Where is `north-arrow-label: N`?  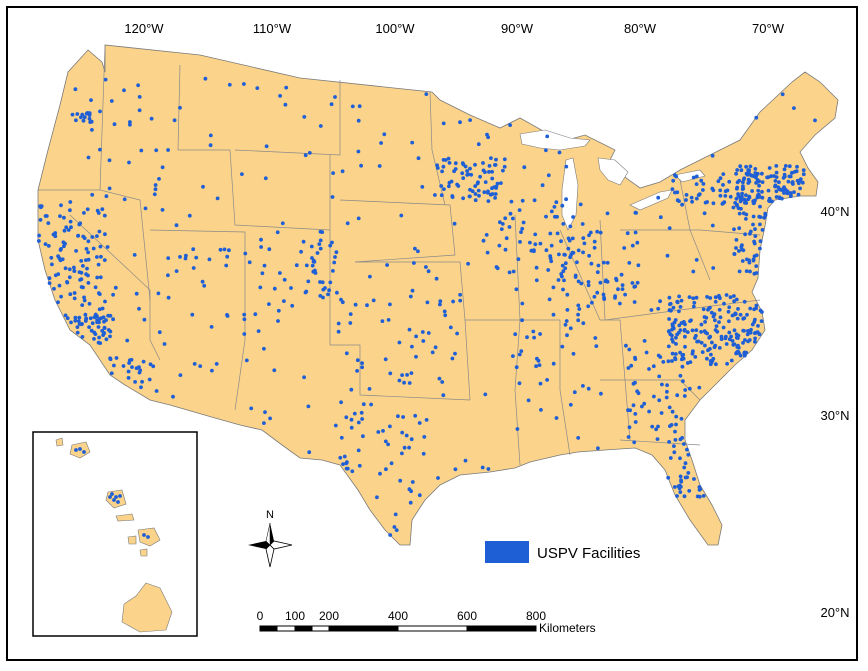 north-arrow-label: N is located at coordinates (270, 515).